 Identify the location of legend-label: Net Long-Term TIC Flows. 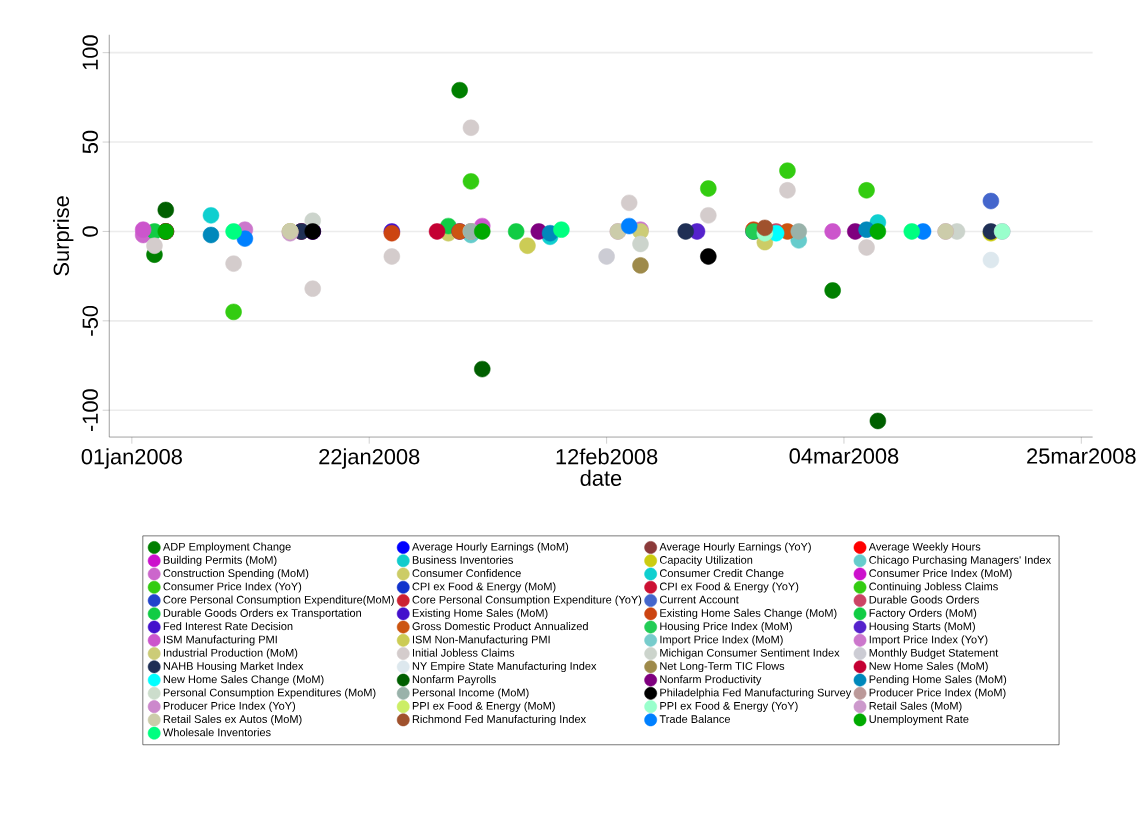
(722, 667).